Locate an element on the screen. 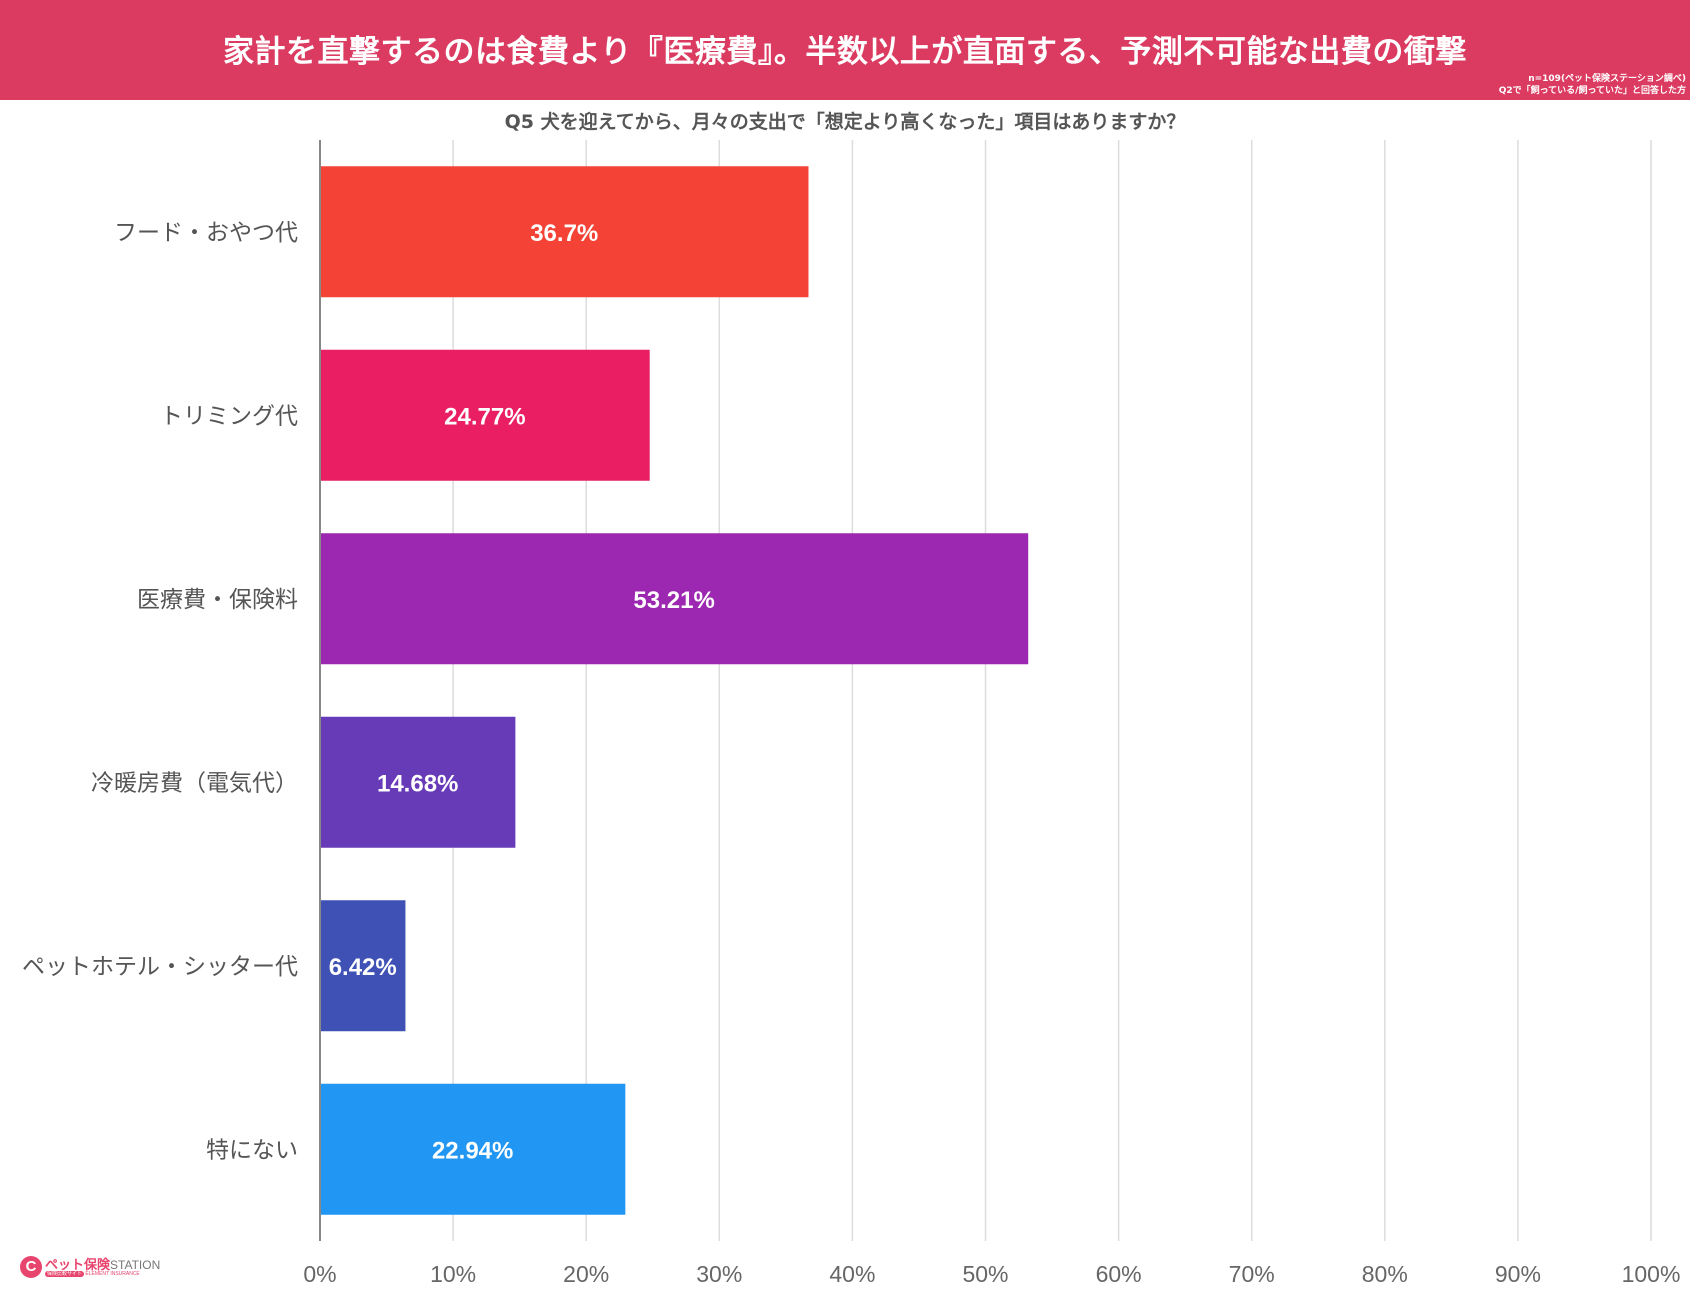 The image size is (1690, 1300). x-tick-label: 80% is located at coordinates (1385, 1274).